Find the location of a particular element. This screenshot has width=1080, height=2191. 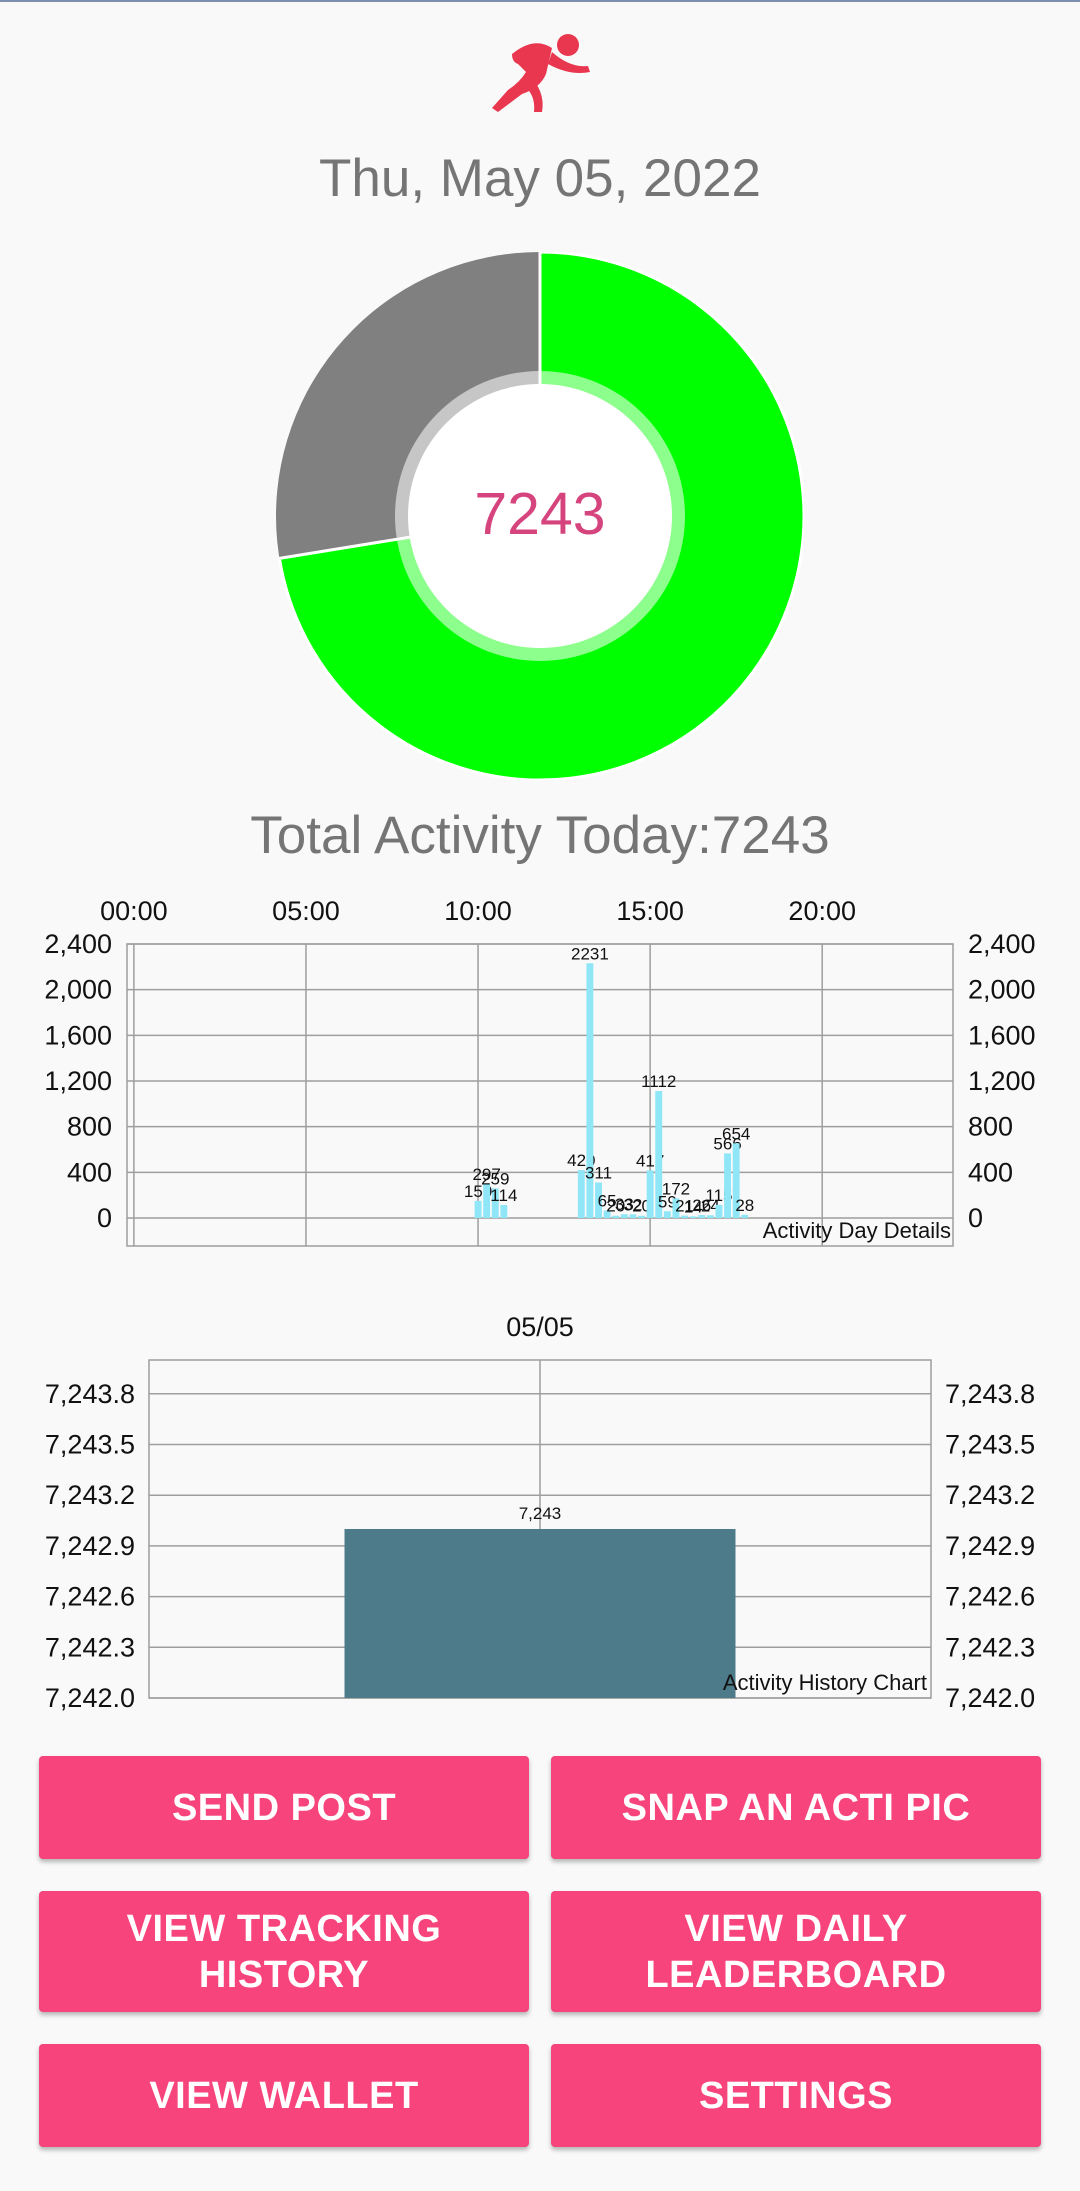

chart1-bar-label: 32 is located at coordinates (632, 1204).